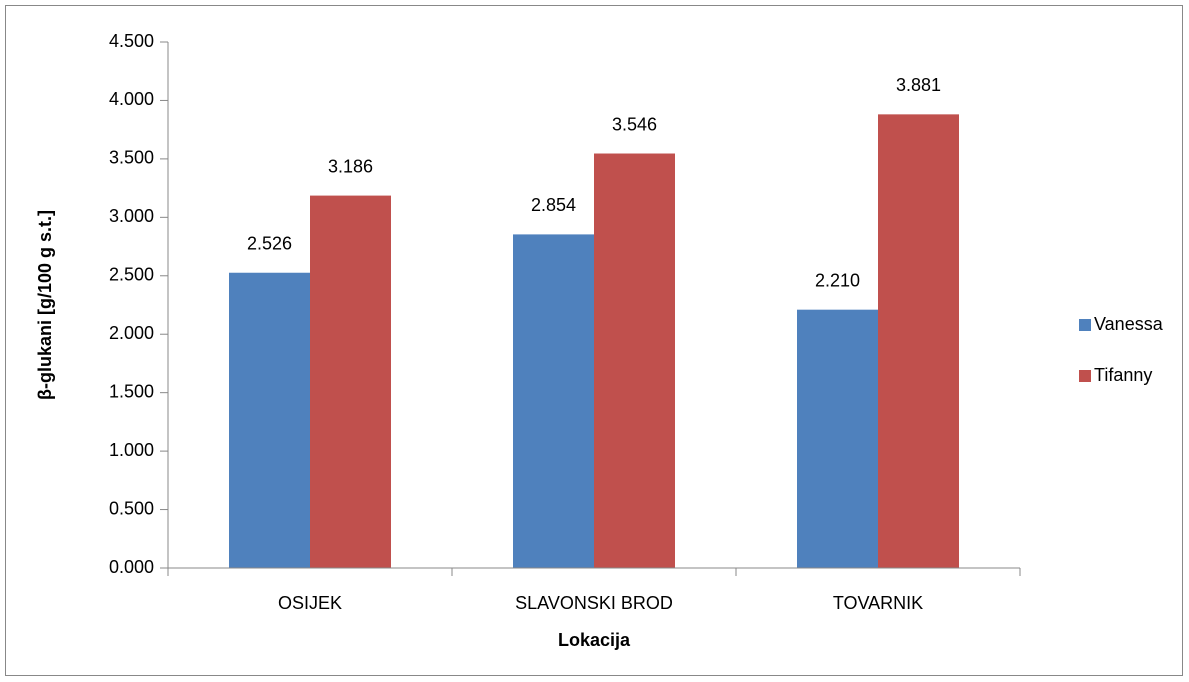 The width and height of the screenshot is (1189, 682). I want to click on y-tick-label: 3.000, so click(131, 216).